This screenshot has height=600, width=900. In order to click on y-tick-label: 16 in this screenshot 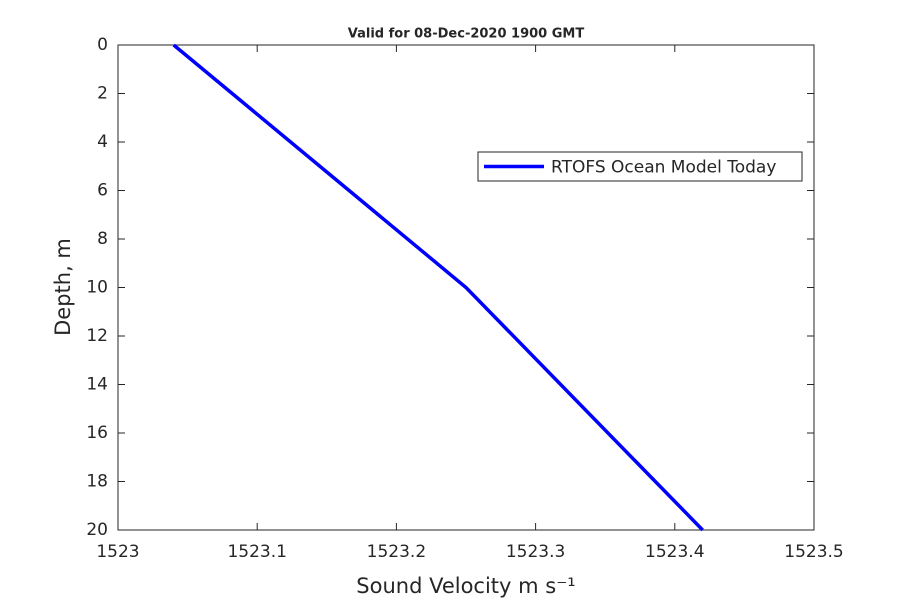, I will do `click(97, 433)`.